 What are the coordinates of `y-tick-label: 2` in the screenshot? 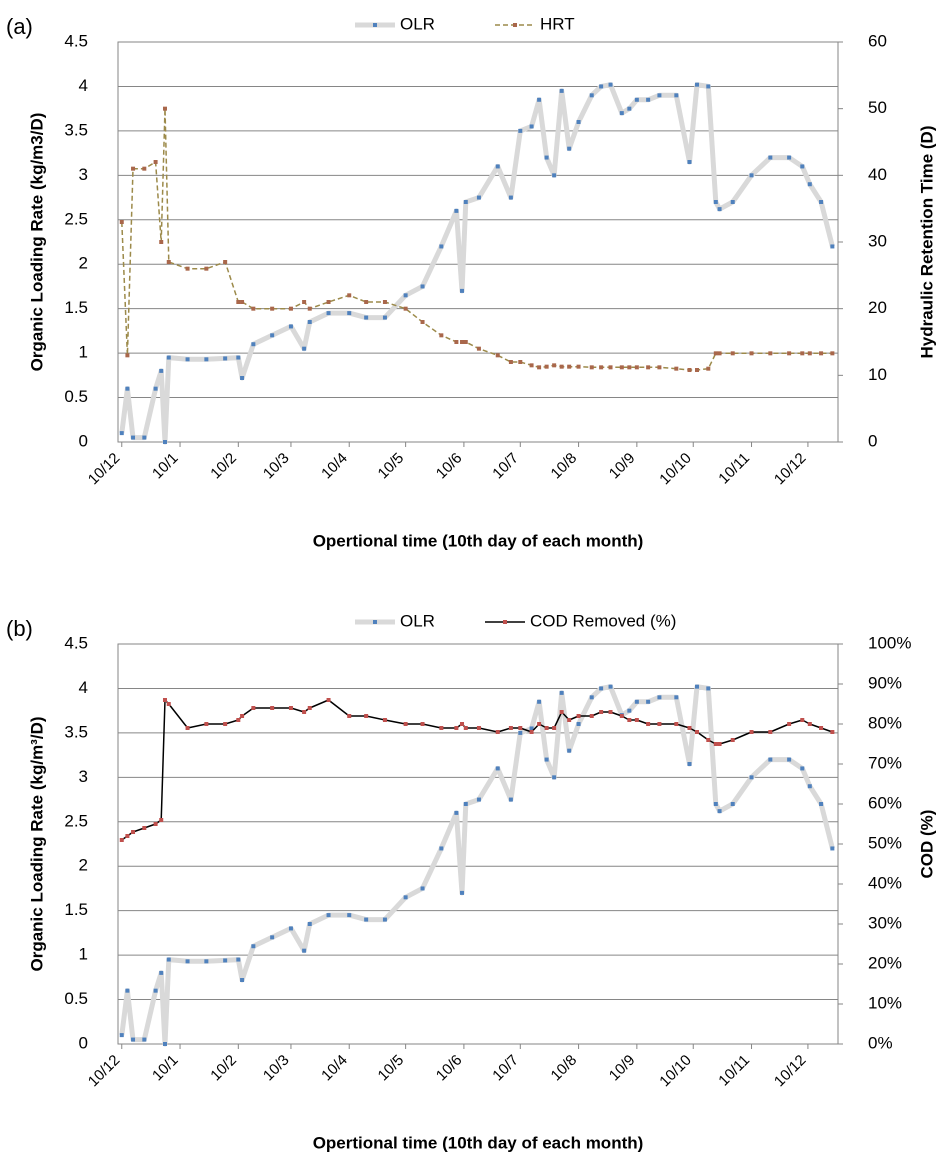 It's located at (83, 263).